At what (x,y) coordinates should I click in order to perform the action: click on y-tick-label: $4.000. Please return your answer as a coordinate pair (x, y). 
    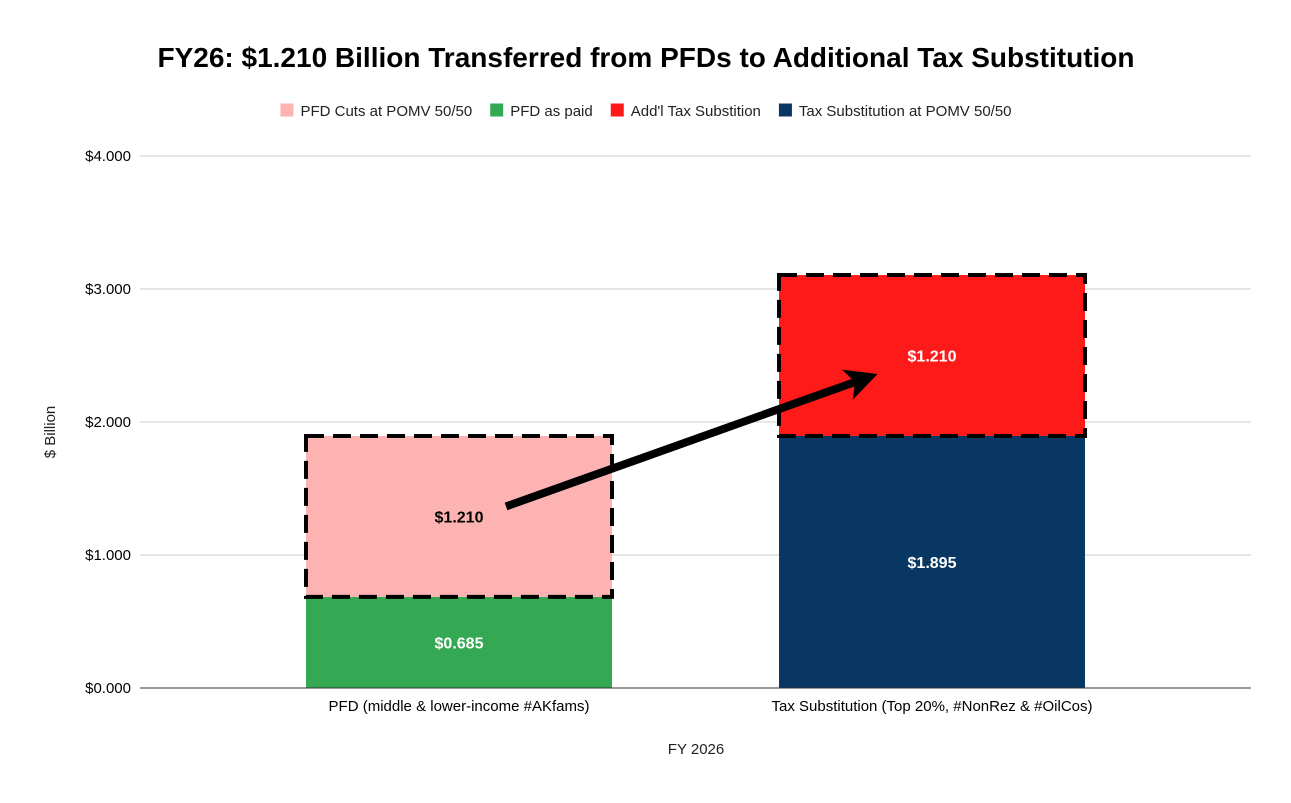
    Looking at the image, I should click on (108, 156).